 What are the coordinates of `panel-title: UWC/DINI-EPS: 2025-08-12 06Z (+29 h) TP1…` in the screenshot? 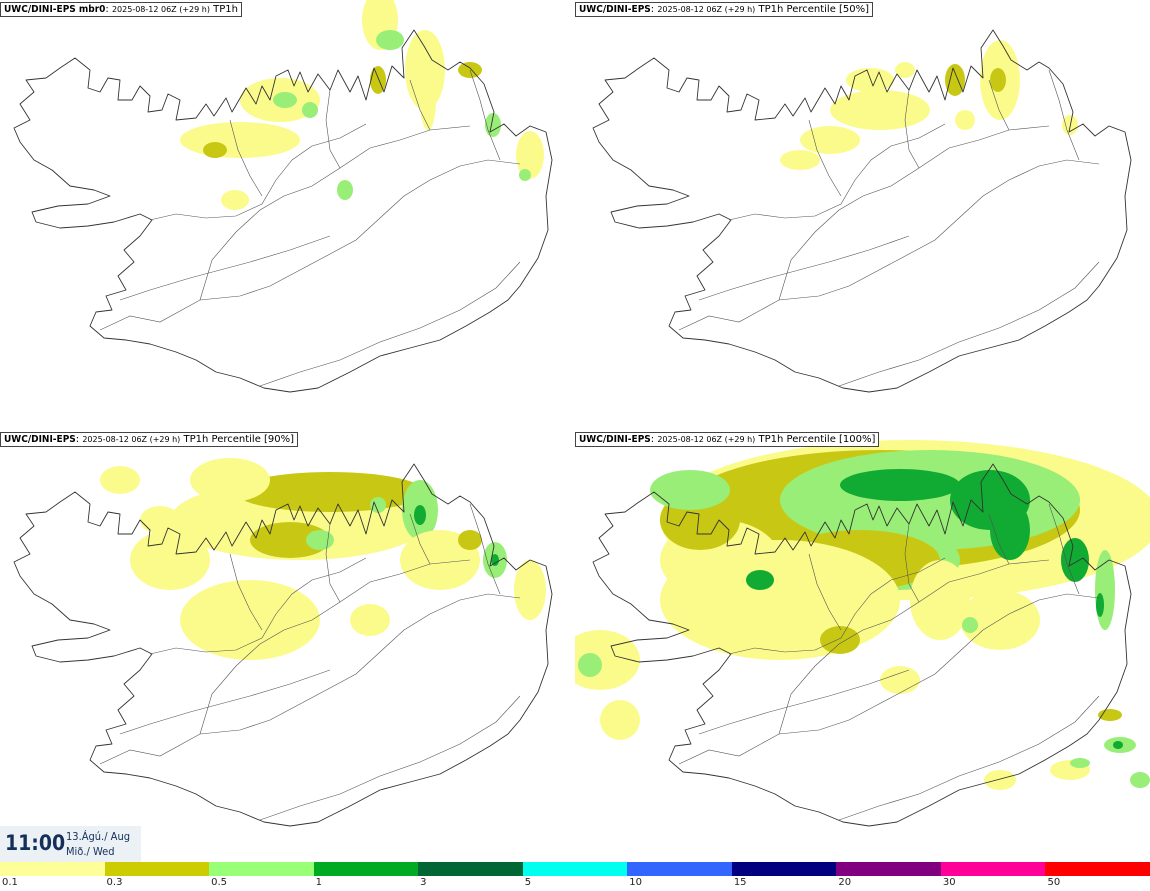 It's located at (149, 439).